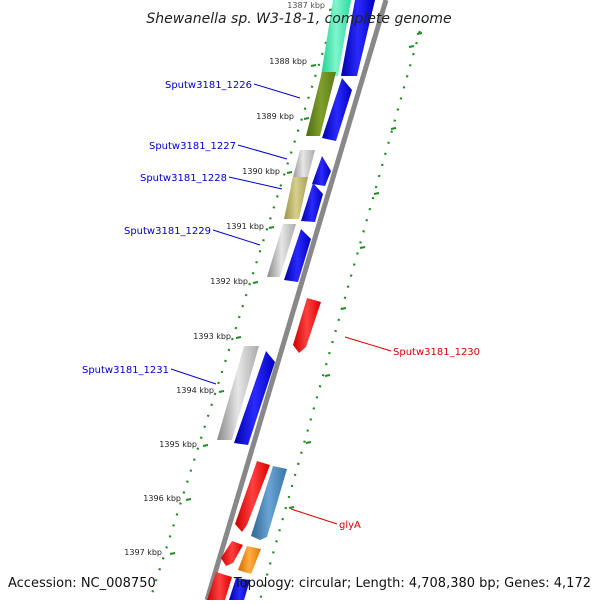 This screenshot has height=604, width=600. I want to click on ruler-label: 1387 kbp, so click(306, 5).